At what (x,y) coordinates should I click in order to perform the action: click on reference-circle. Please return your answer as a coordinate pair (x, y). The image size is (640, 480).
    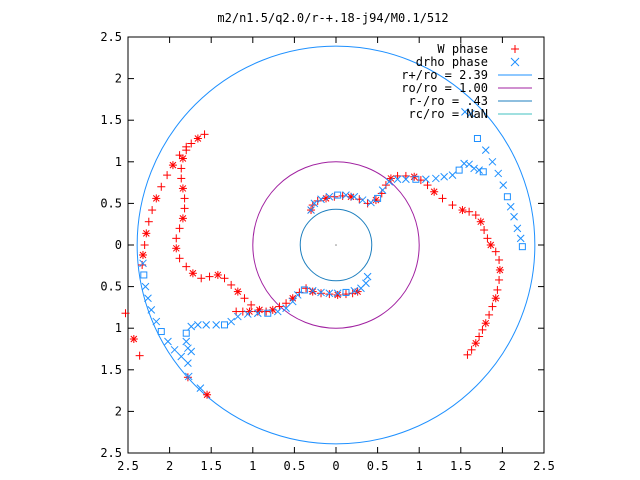
    Looking at the image, I should click on (336, 245).